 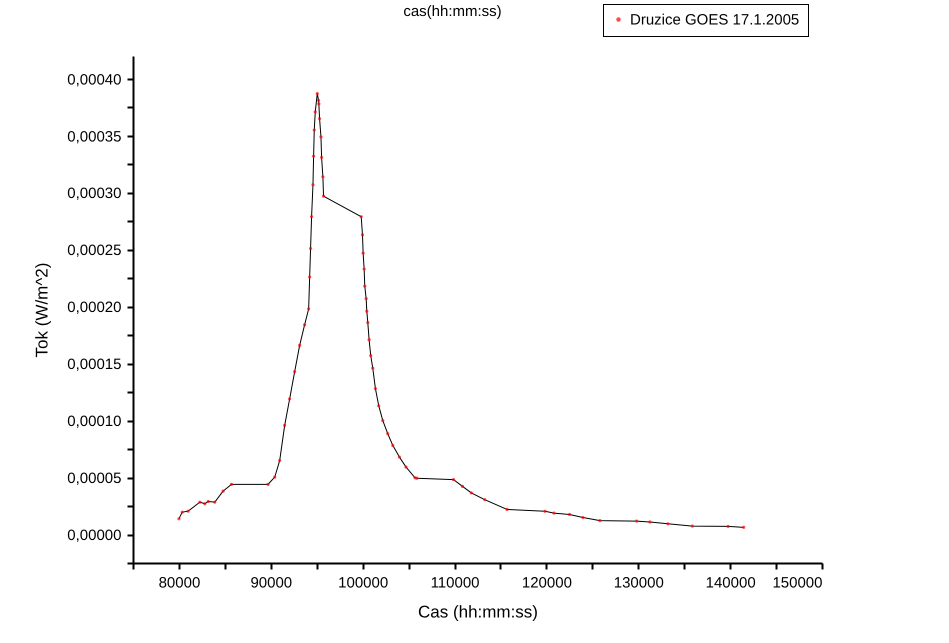 What do you see at coordinates (94, 535) in the screenshot?
I see `y-tick-label: 0,00000` at bounding box center [94, 535].